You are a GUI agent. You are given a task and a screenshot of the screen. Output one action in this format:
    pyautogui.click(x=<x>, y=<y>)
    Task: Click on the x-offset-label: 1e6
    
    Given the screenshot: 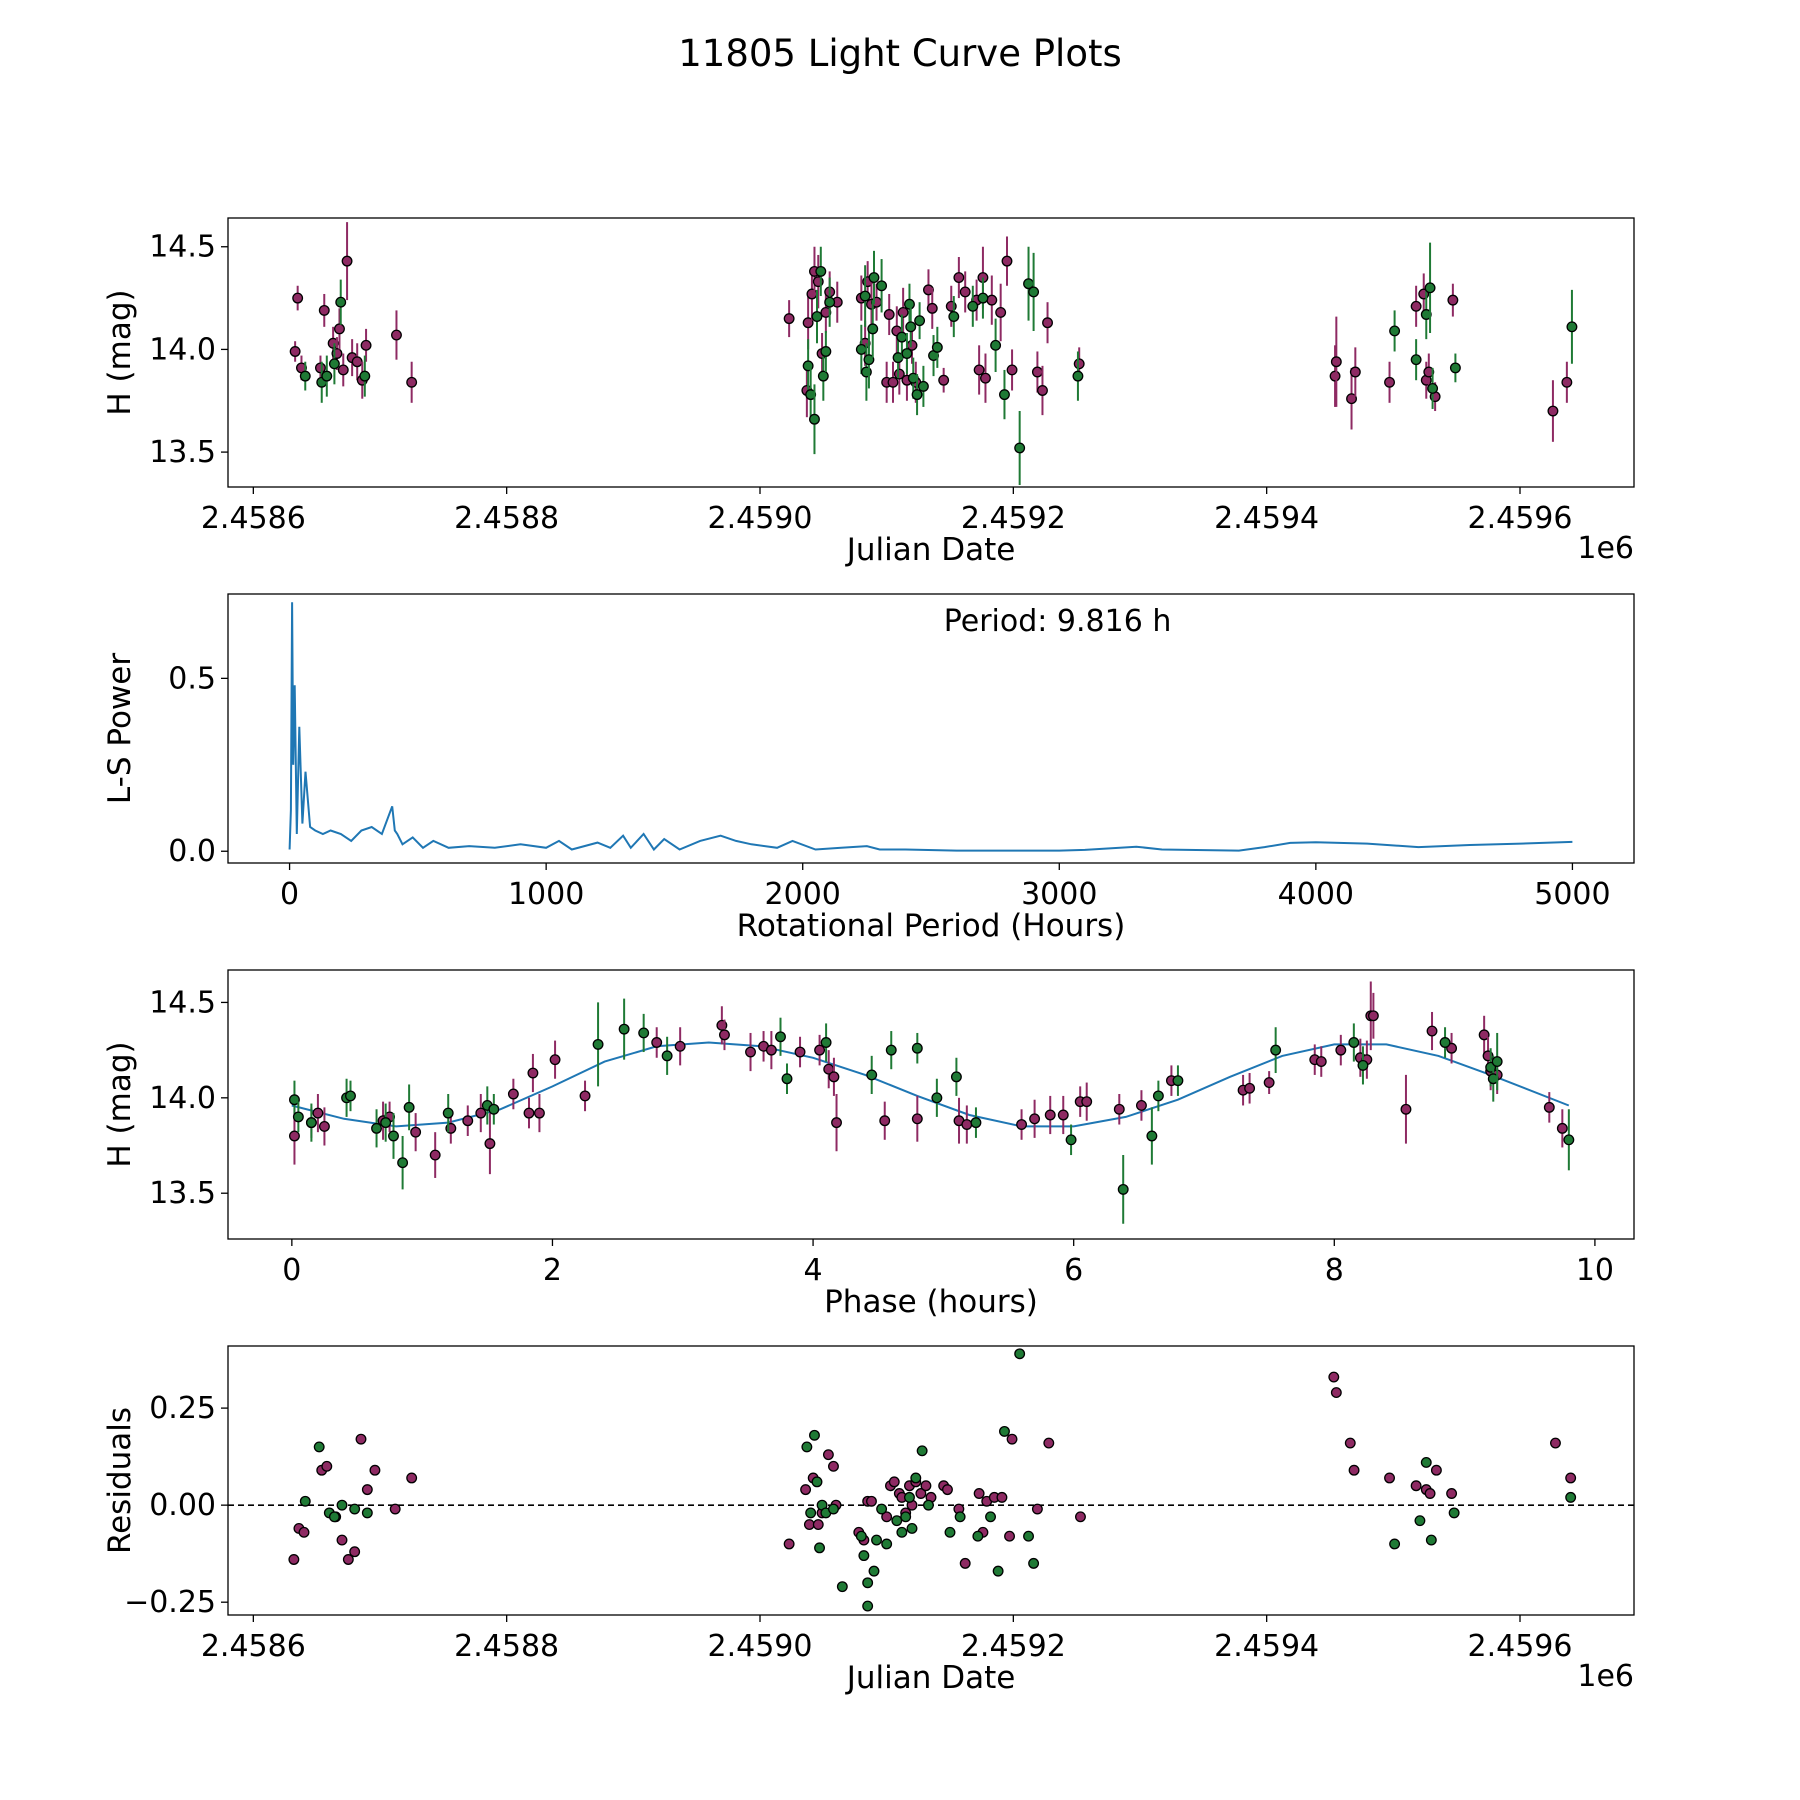 What is the action you would take?
    pyautogui.click(x=1605, y=1676)
    